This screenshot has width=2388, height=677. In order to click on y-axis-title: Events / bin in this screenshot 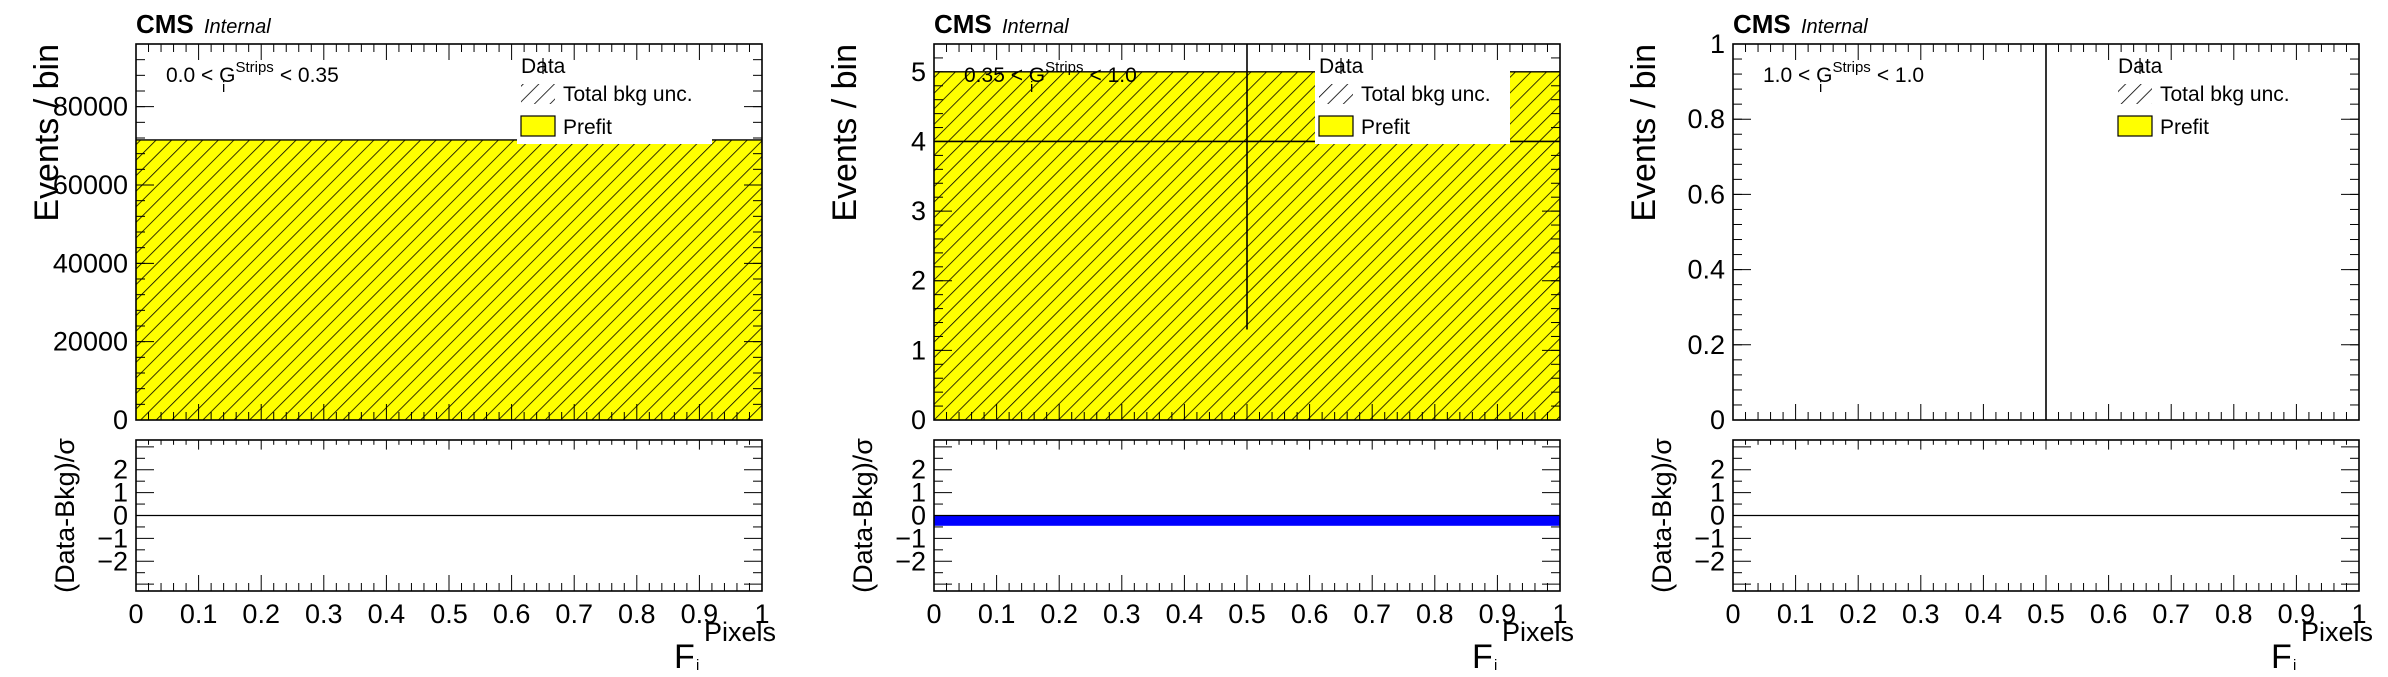, I will do `click(47, 133)`.